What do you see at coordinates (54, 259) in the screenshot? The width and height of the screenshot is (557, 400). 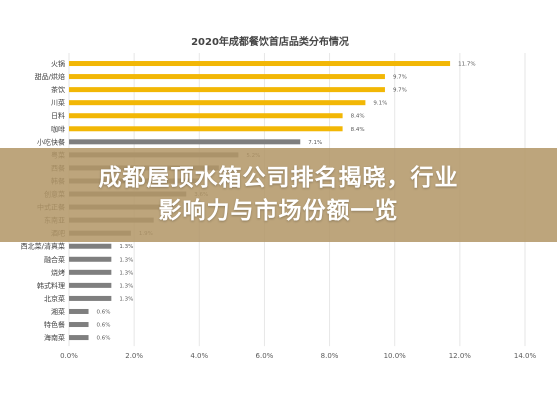 I see `category-label: 融合菜` at bounding box center [54, 259].